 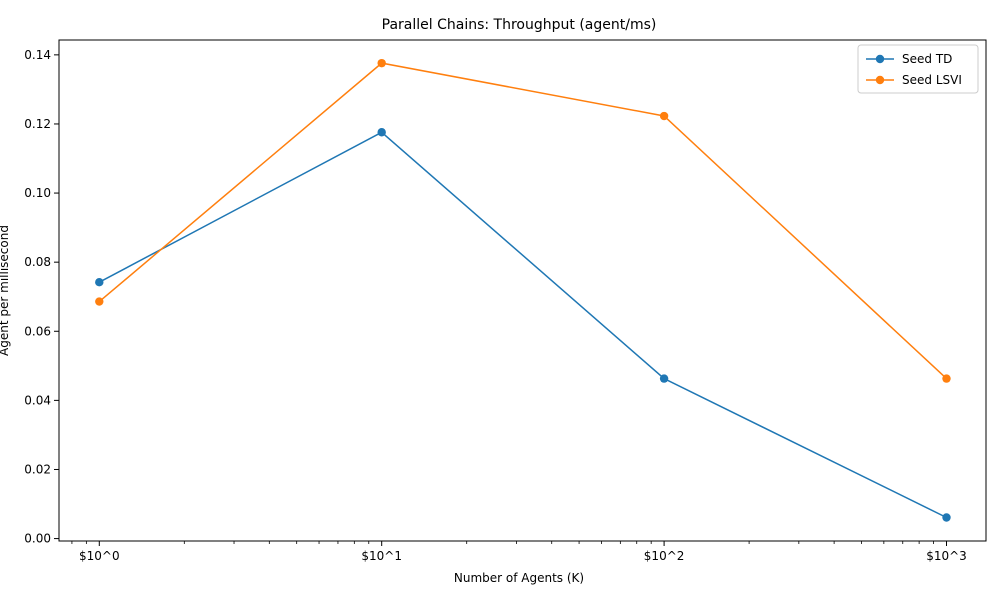 I want to click on y-axis: 0.00 0.02 0.04 0.06 0.08 0.10 0.12 0.14, so click(x=41, y=297).